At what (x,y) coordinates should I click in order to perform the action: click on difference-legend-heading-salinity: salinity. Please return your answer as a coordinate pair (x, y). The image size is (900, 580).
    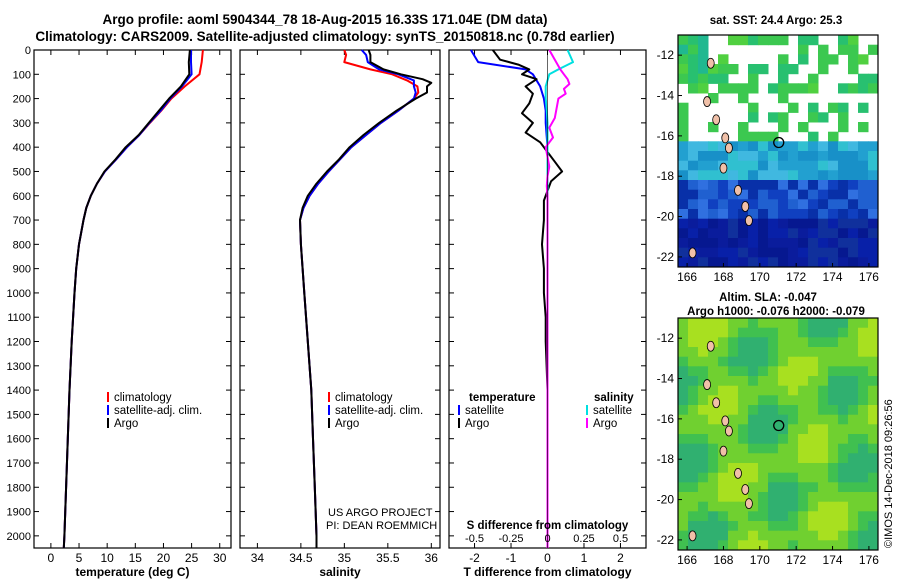
    Looking at the image, I should click on (614, 398).